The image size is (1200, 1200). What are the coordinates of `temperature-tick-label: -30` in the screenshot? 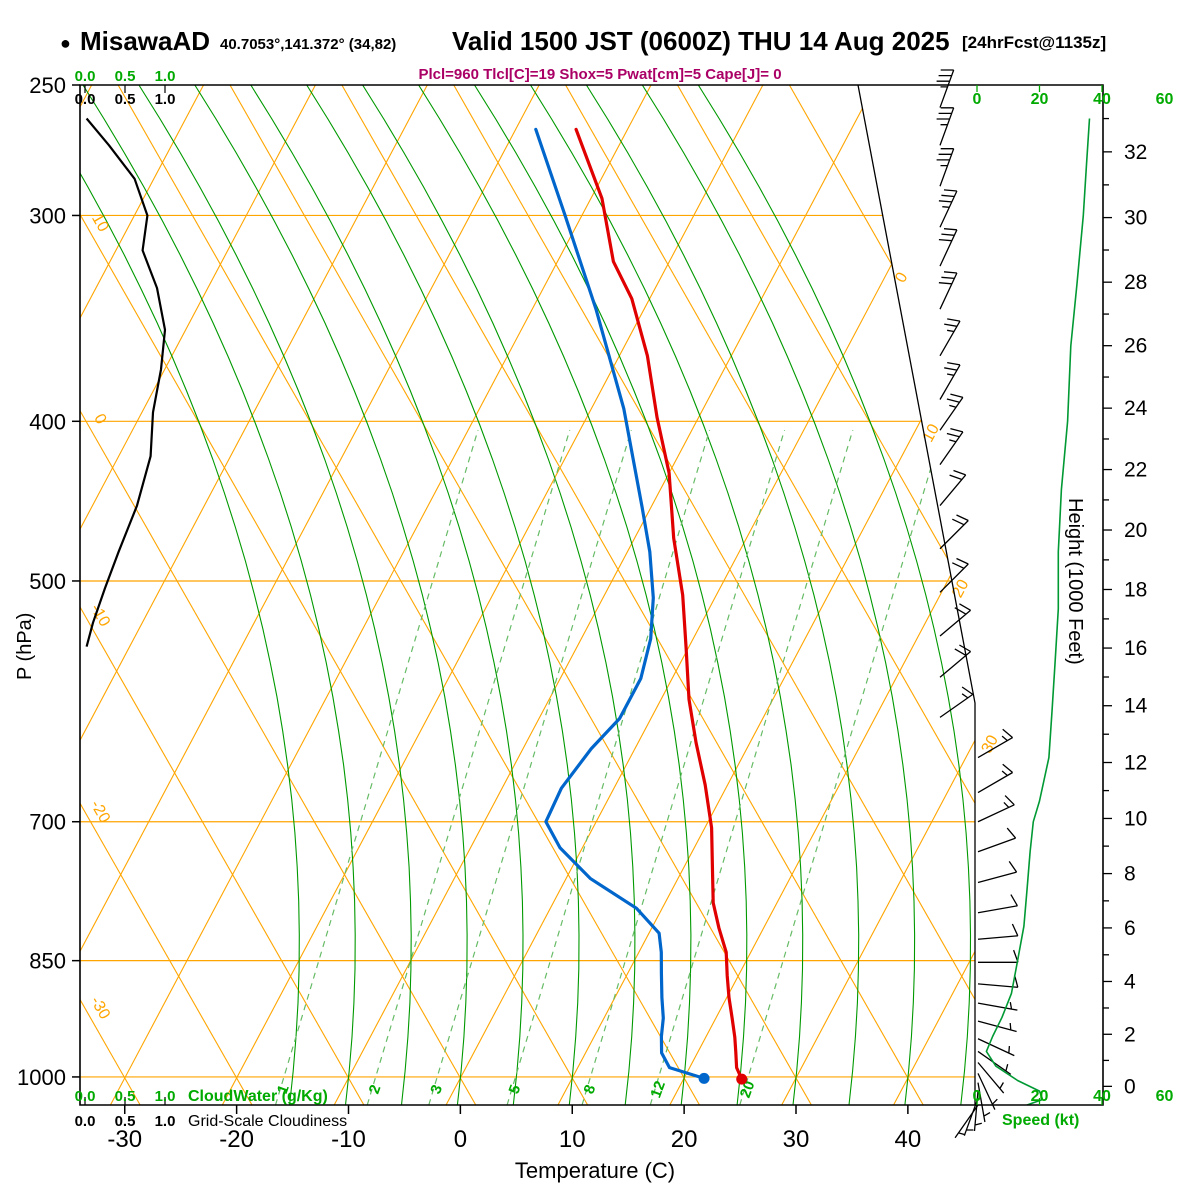 It's located at (124, 1139).